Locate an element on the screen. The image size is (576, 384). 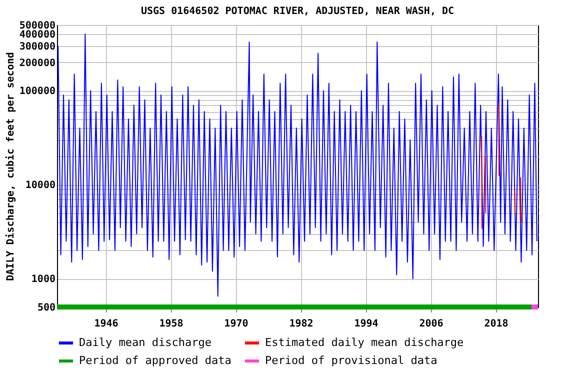
legend-label: Period of provisional data is located at coordinates (351, 360).